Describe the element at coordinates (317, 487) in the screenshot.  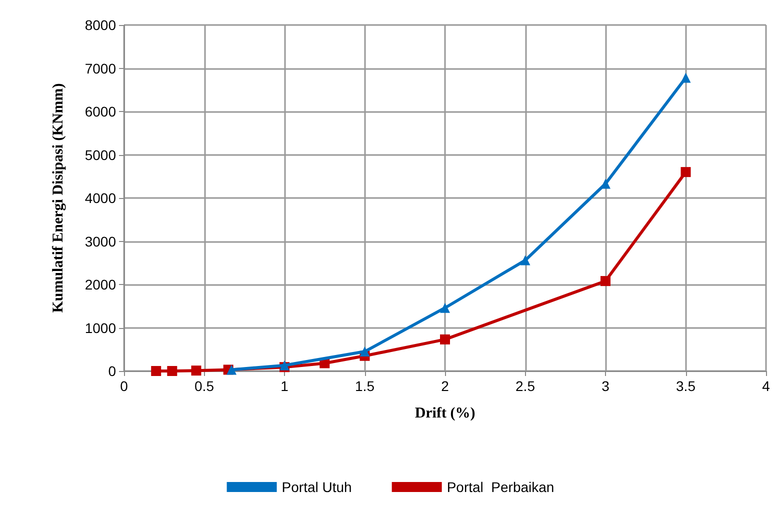
I see `legend-label: Portal Utuh` at that location.